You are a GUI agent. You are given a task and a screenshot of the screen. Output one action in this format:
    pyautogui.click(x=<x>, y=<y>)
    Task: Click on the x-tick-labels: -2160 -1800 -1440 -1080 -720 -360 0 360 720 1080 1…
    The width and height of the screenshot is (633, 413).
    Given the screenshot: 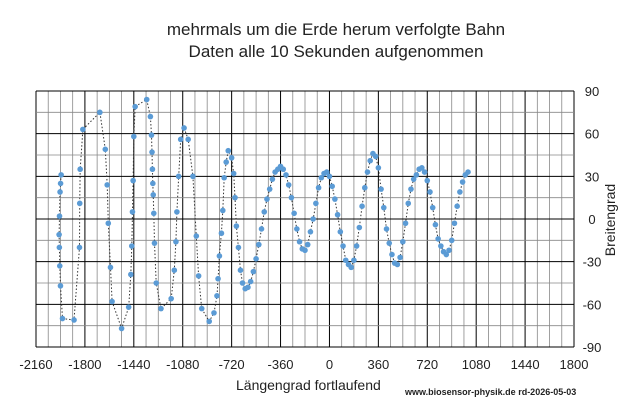 What is the action you would take?
    pyautogui.click(x=303, y=364)
    